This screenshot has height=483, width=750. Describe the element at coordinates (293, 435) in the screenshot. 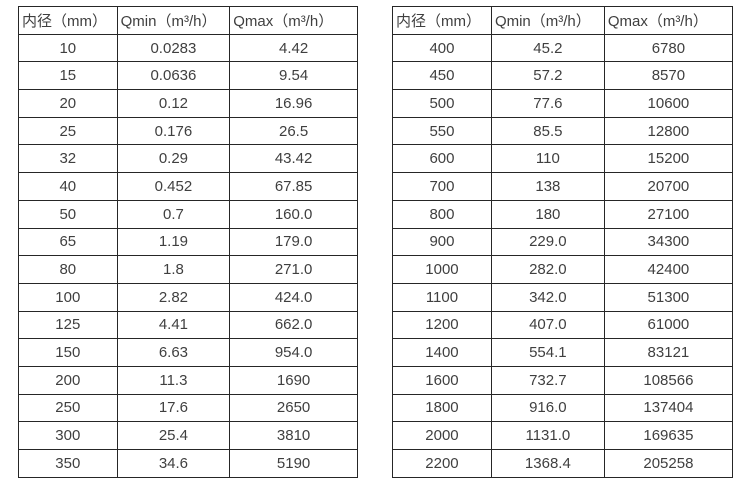

I see `table-cell: 3810` at that location.